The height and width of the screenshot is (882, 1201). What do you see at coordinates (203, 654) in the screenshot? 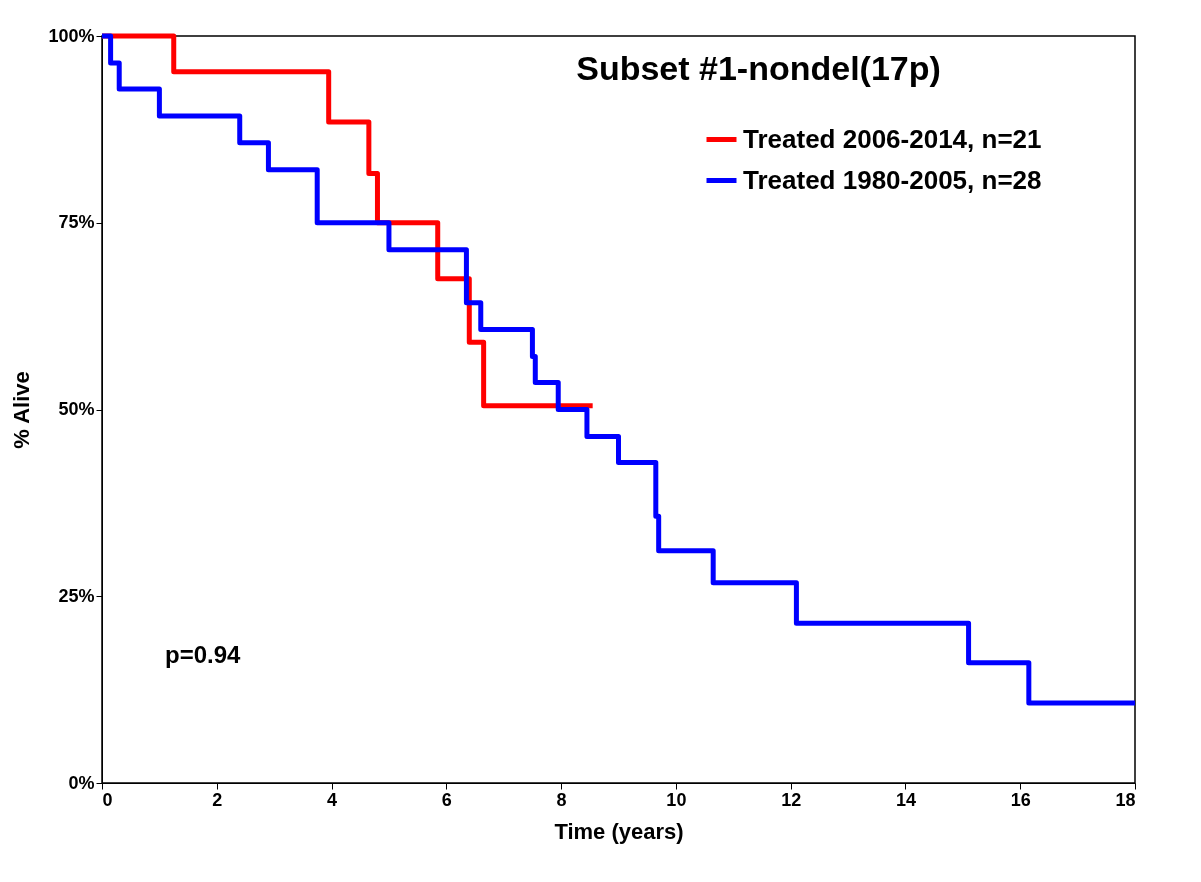
I see `annotation: p=0.94` at bounding box center [203, 654].